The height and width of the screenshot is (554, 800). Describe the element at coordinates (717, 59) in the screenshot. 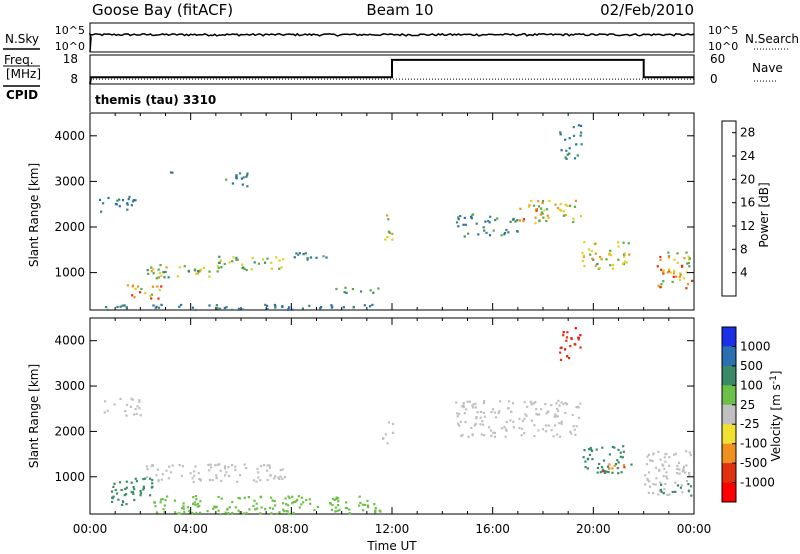

I see `nave-tick-top: 60` at that location.